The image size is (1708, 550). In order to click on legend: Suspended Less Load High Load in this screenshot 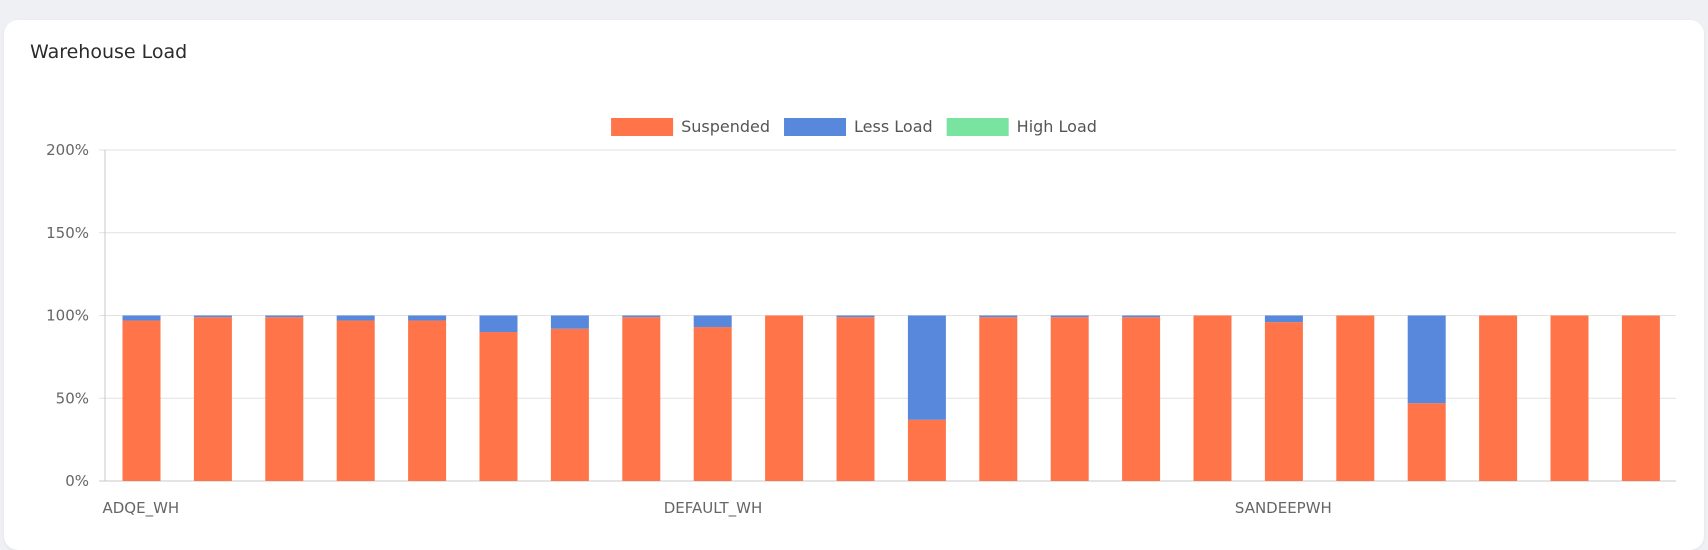, I will do `click(854, 126)`.